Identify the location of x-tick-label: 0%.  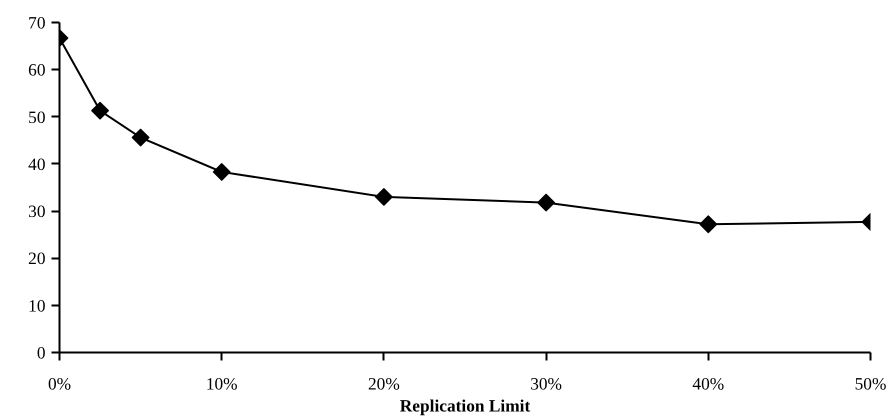
(60, 384).